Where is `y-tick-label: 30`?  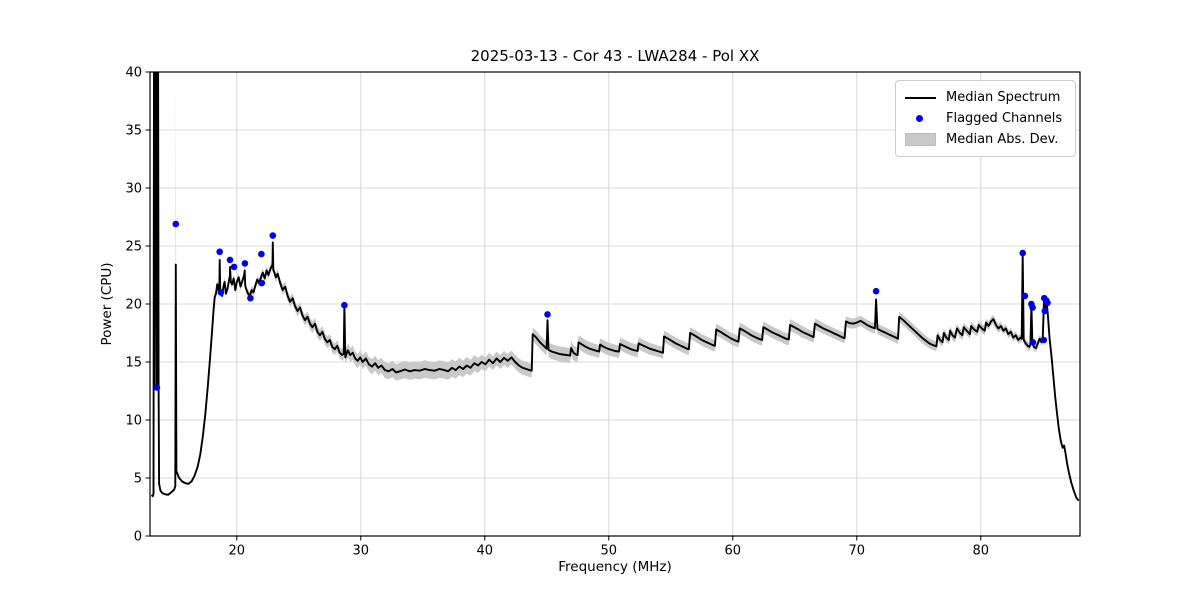
y-tick-label: 30 is located at coordinates (133, 189).